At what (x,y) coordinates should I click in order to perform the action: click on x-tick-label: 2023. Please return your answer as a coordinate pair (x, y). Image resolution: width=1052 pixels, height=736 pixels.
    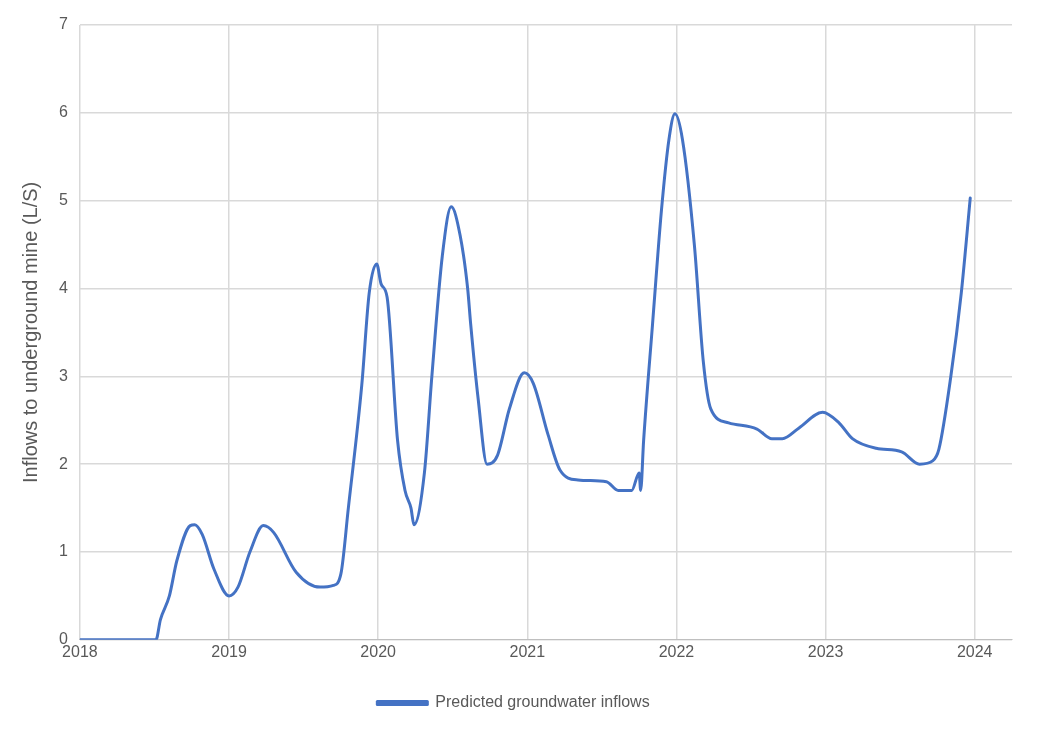
    Looking at the image, I should click on (825, 651).